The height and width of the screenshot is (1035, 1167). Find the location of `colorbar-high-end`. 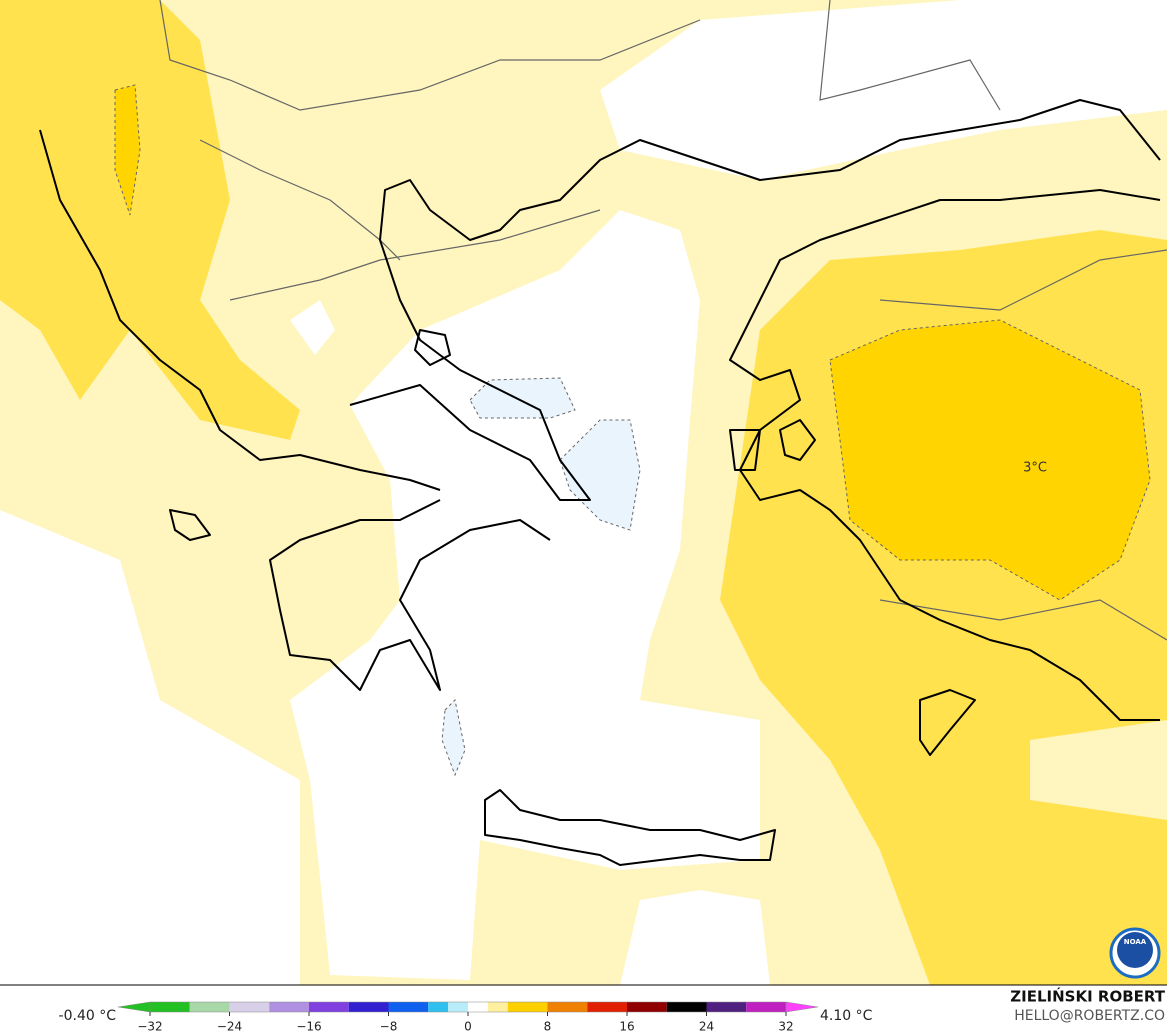

colorbar-high-end is located at coordinates (802, 1007).